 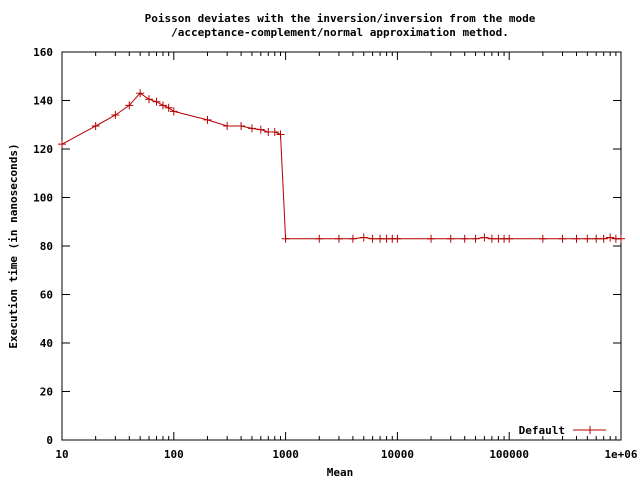 What do you see at coordinates (46, 295) in the screenshot?
I see `y-tick-label: 60` at bounding box center [46, 295].